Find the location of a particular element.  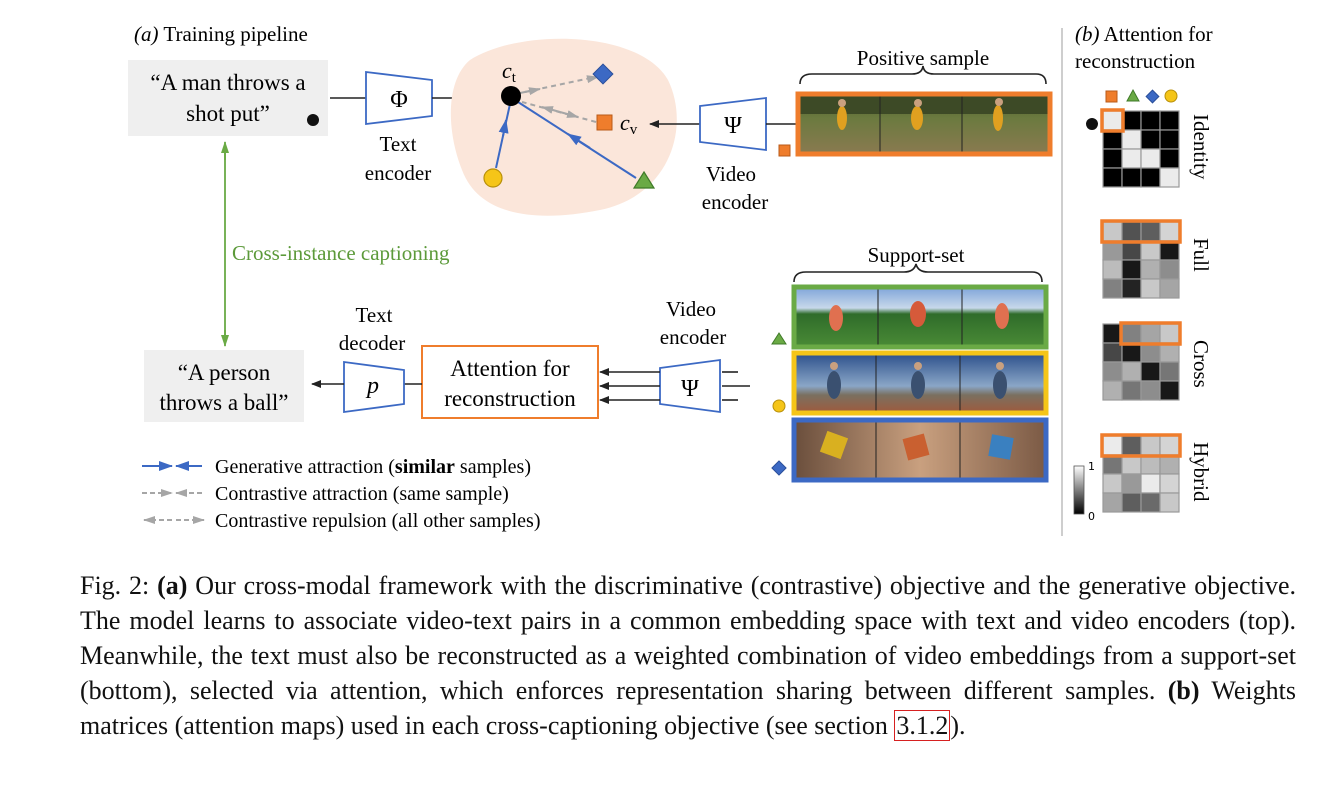

text-decoder-label-line2: decoder is located at coordinates (372, 343).